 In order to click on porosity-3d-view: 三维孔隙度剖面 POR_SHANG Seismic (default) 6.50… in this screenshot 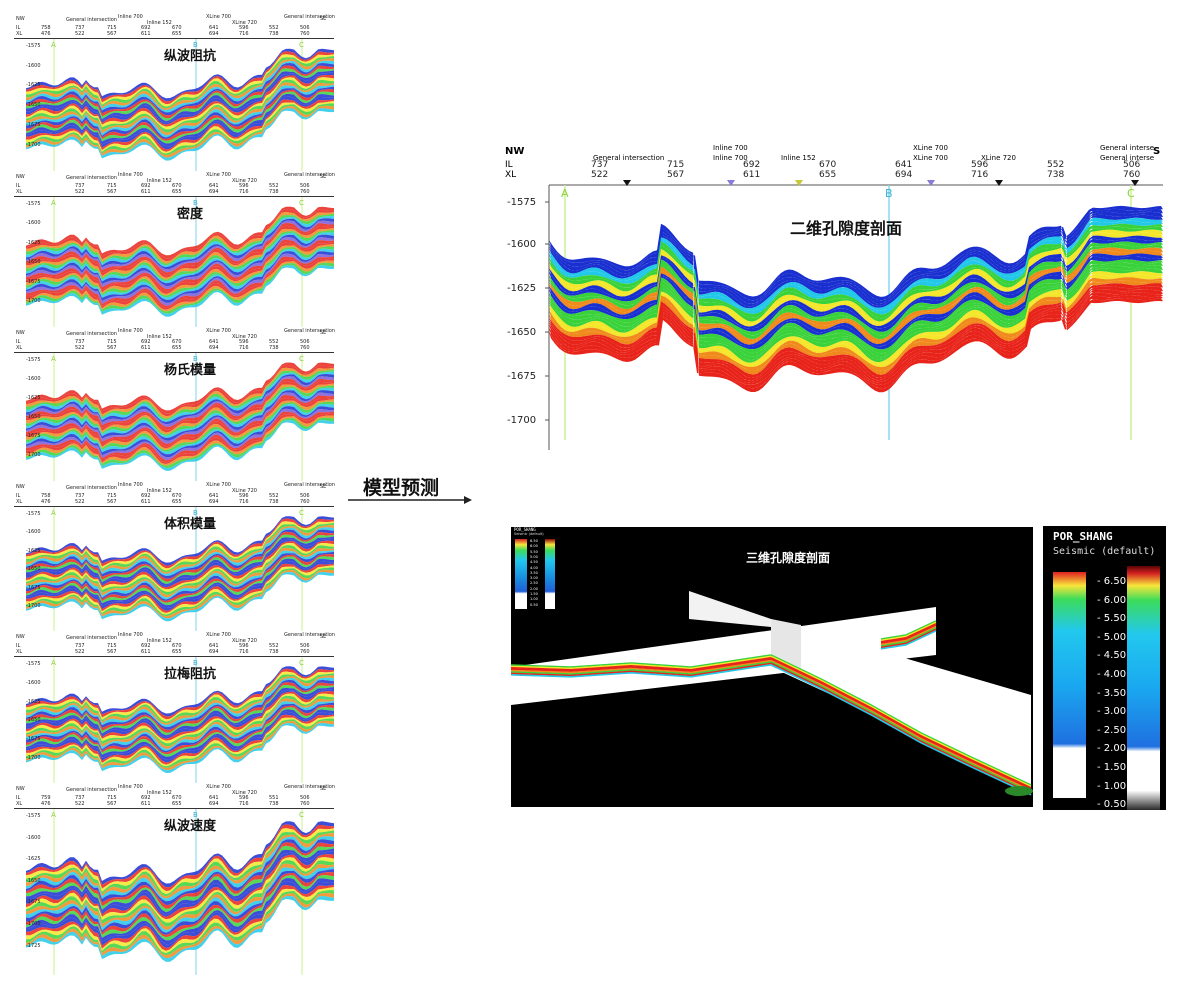, I will do `click(771, 667)`.